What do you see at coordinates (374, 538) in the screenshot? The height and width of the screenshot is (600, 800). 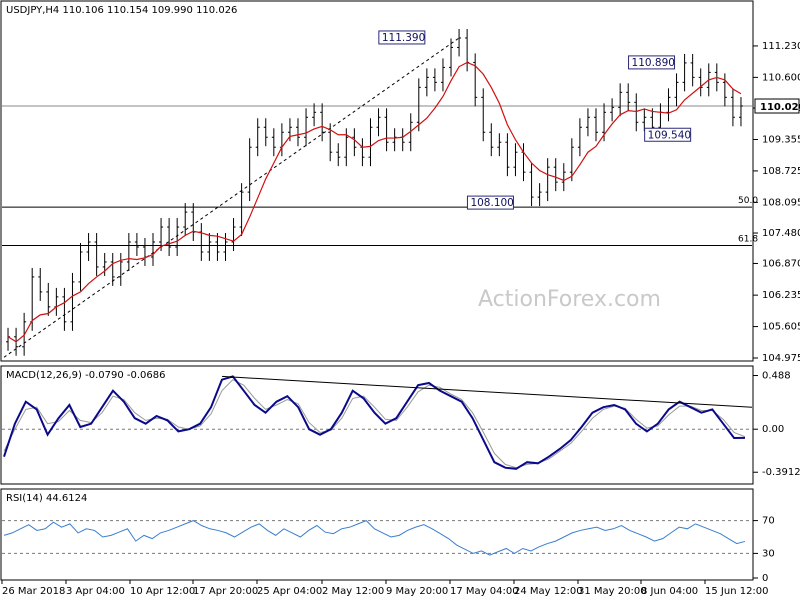 I see `rsi-line` at bounding box center [374, 538].